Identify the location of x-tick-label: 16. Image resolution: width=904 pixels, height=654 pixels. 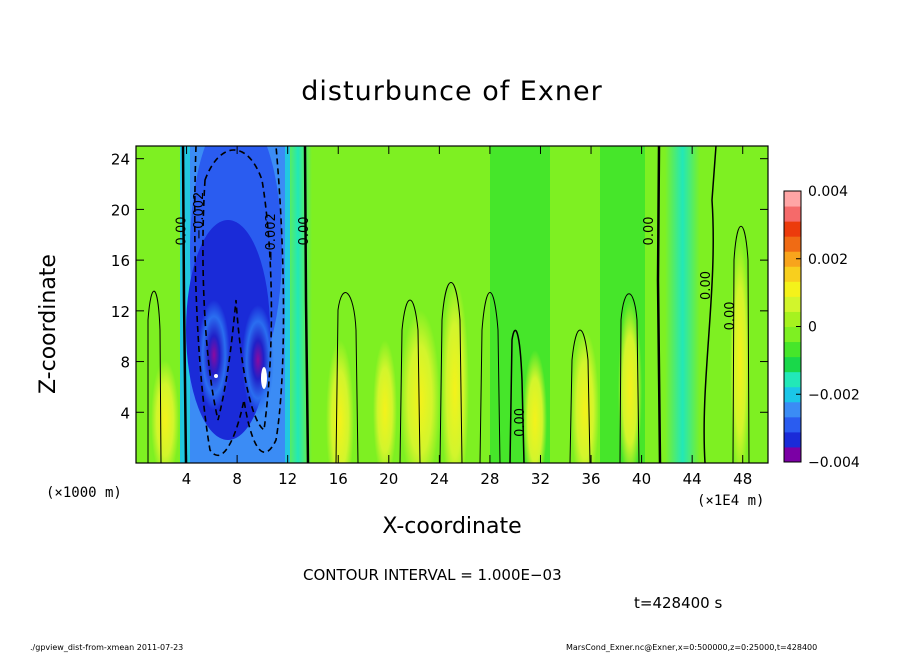
(338, 479).